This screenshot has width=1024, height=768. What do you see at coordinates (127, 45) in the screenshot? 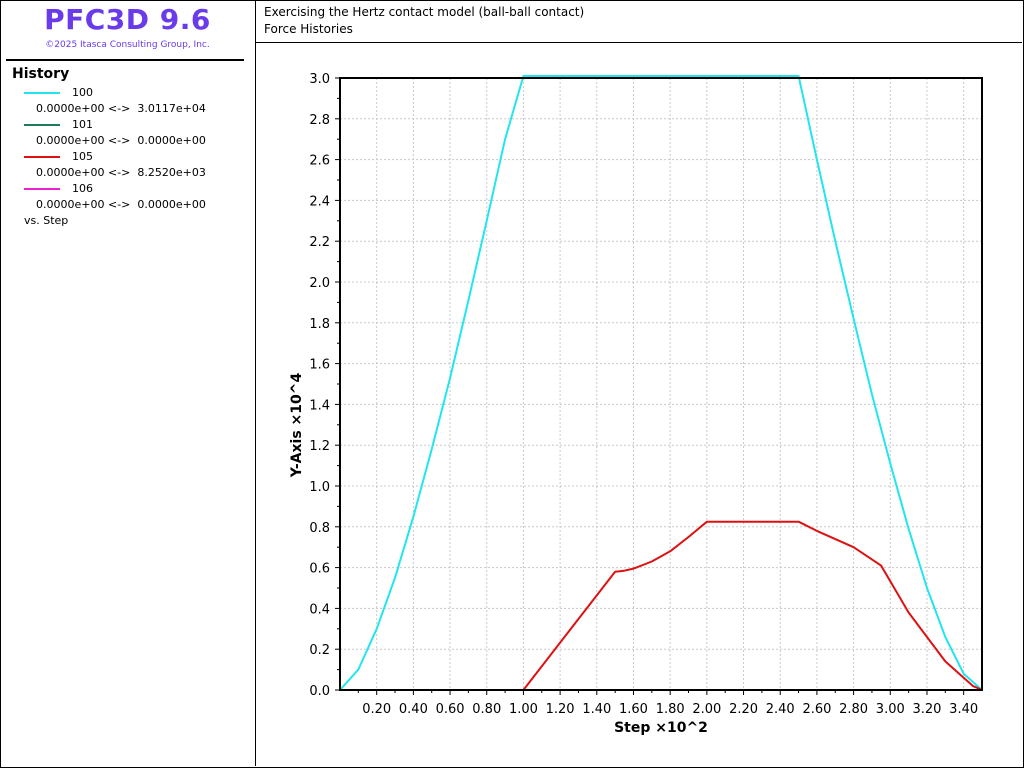
I see `copyright-text: ©2025 Itasca Consulting Group, Inc.` at bounding box center [127, 45].